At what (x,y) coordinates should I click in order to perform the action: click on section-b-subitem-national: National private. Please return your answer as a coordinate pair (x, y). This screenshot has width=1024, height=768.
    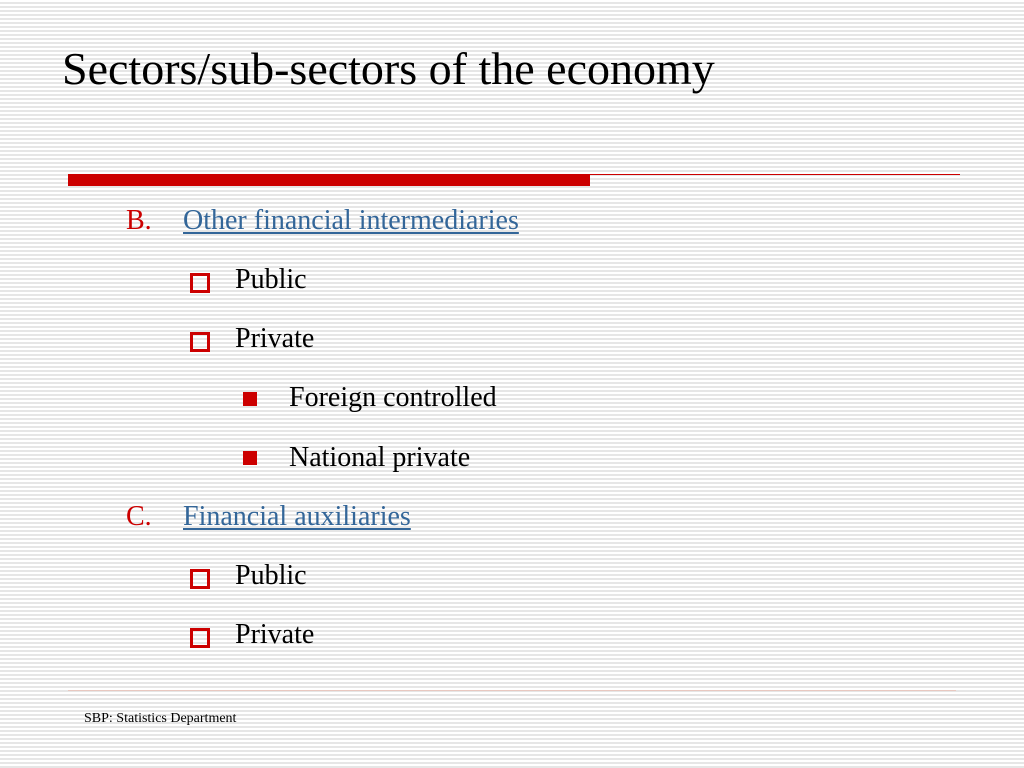
    Looking at the image, I should click on (380, 457).